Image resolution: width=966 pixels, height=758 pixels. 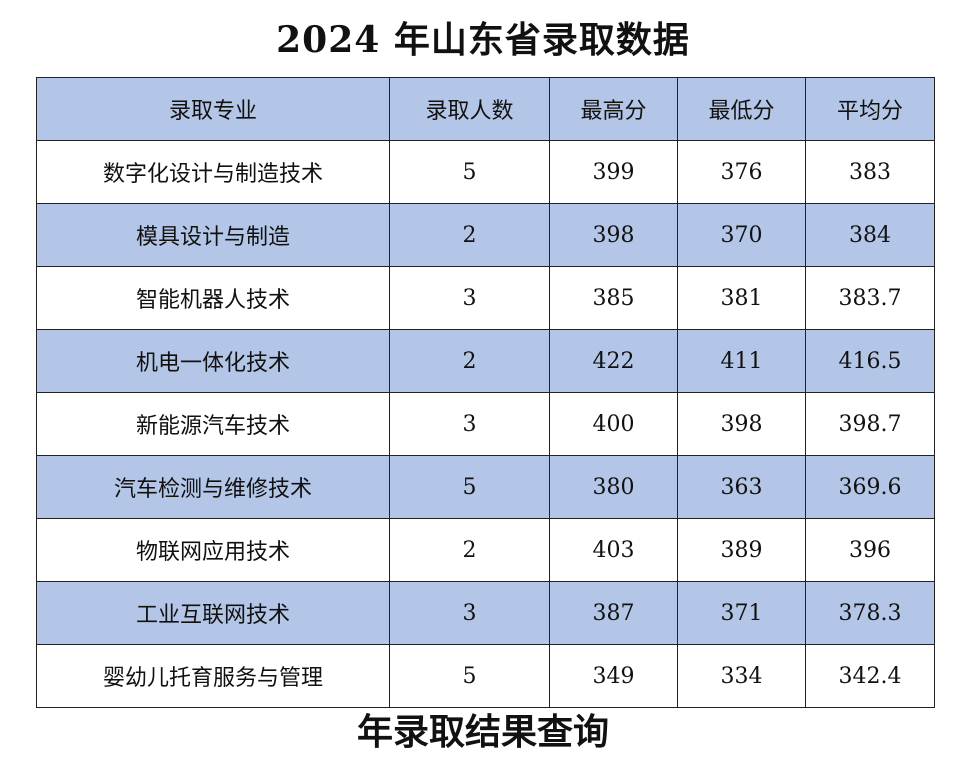 What do you see at coordinates (870, 676) in the screenshot?
I see `cell-avg-score: 342.4` at bounding box center [870, 676].